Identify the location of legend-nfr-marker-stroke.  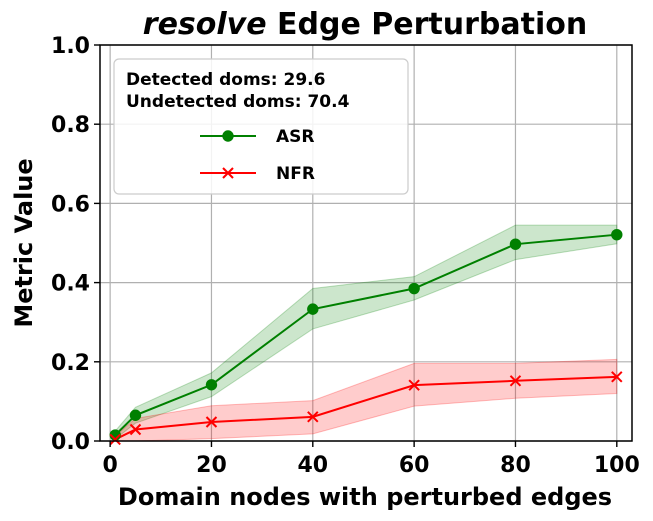
(228, 173).